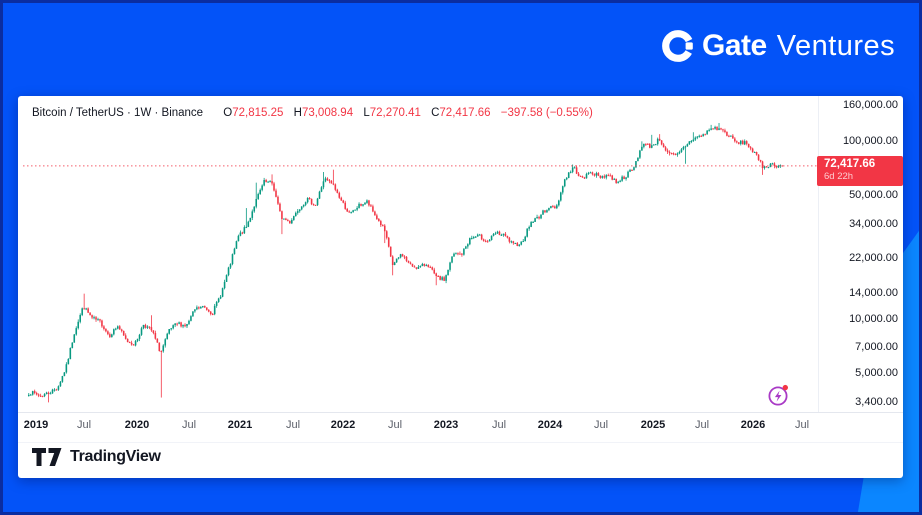 The width and height of the screenshot is (922, 515). I want to click on time-tick-label: 2026, so click(753, 425).